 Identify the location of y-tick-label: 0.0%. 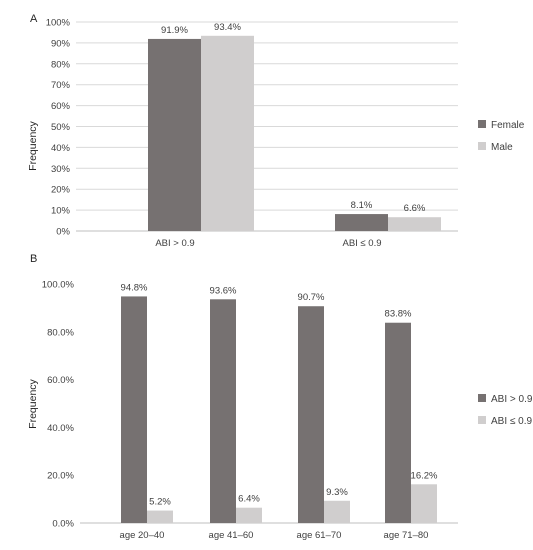
(63, 524).